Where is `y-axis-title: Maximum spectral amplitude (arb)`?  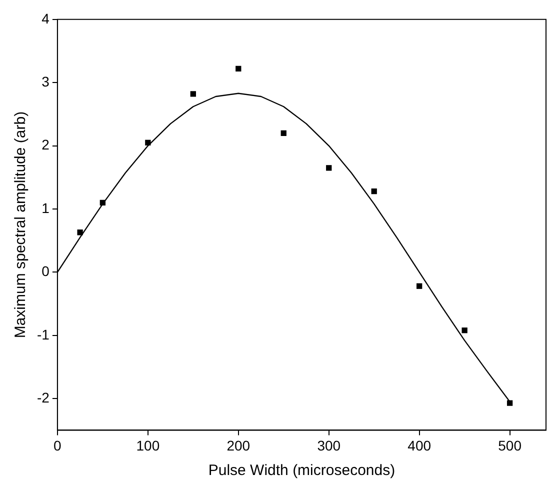
y-axis-title: Maximum spectral amplitude (arb) is located at coordinates (21, 224).